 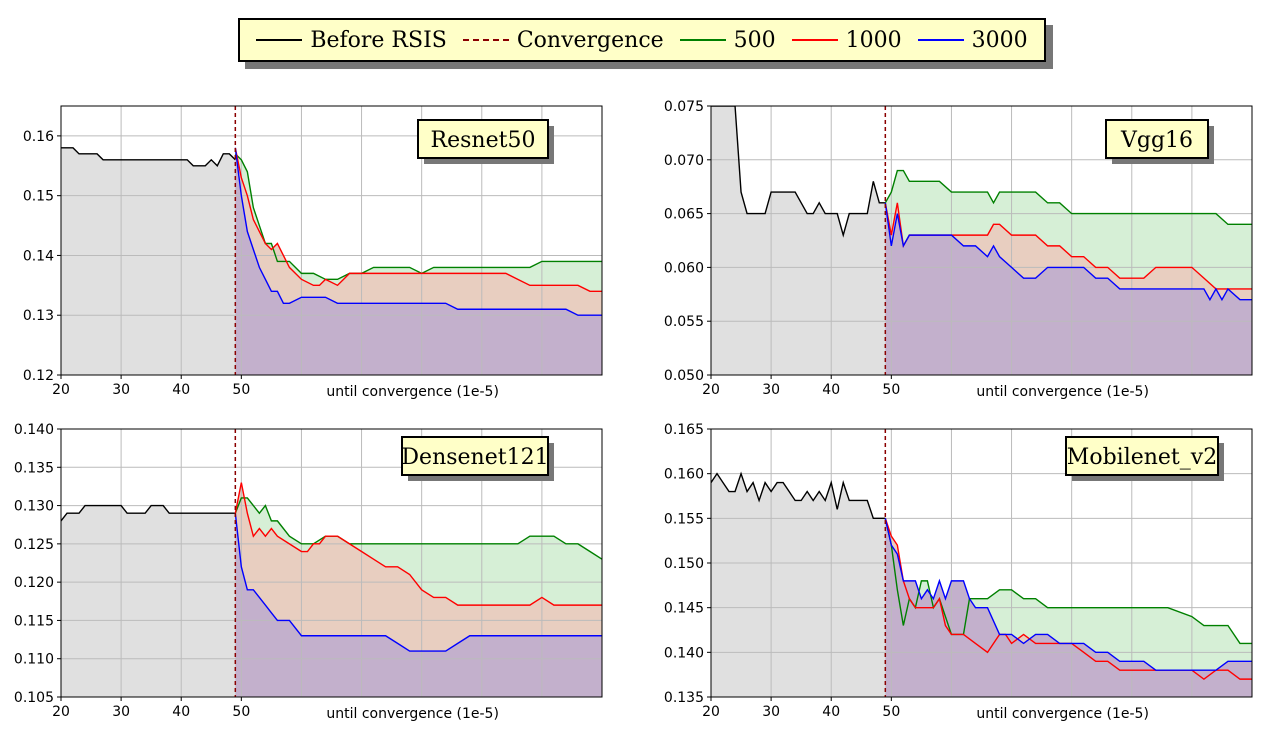 I want to click on y-tick-label: 0.145, so click(x=684, y=609).